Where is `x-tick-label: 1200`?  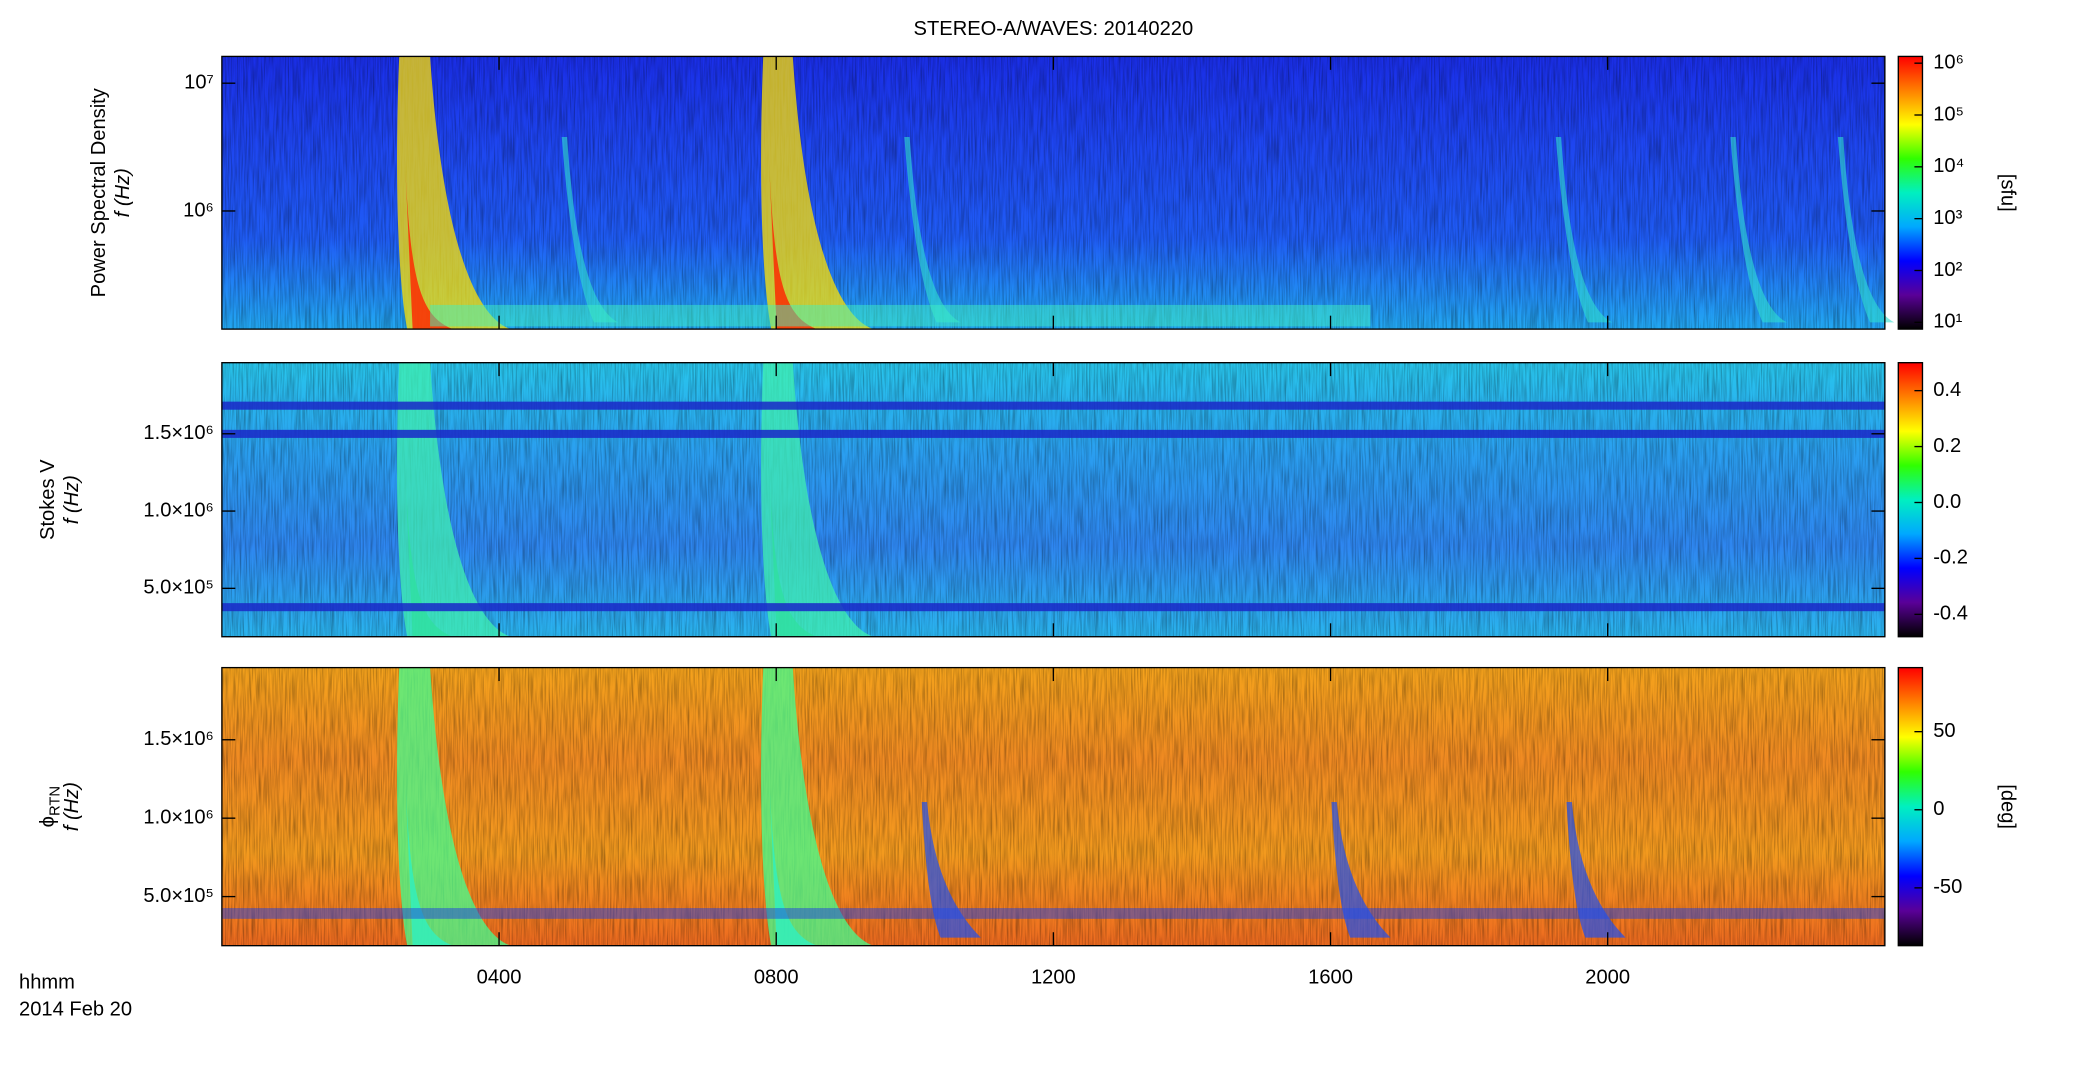 x-tick-label: 1200 is located at coordinates (1053, 977).